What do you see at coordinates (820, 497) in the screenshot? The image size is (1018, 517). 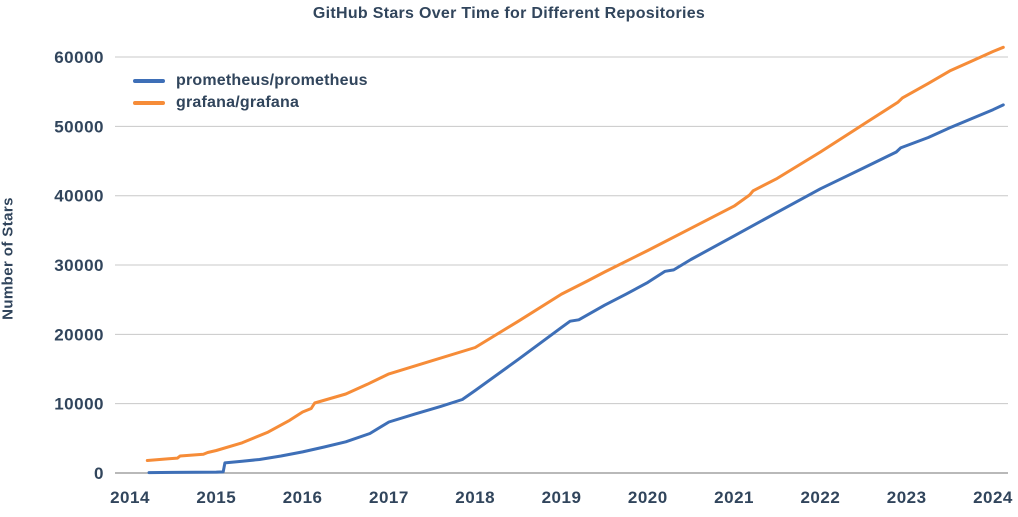 I see `x-tick-label: 2022` at bounding box center [820, 497].